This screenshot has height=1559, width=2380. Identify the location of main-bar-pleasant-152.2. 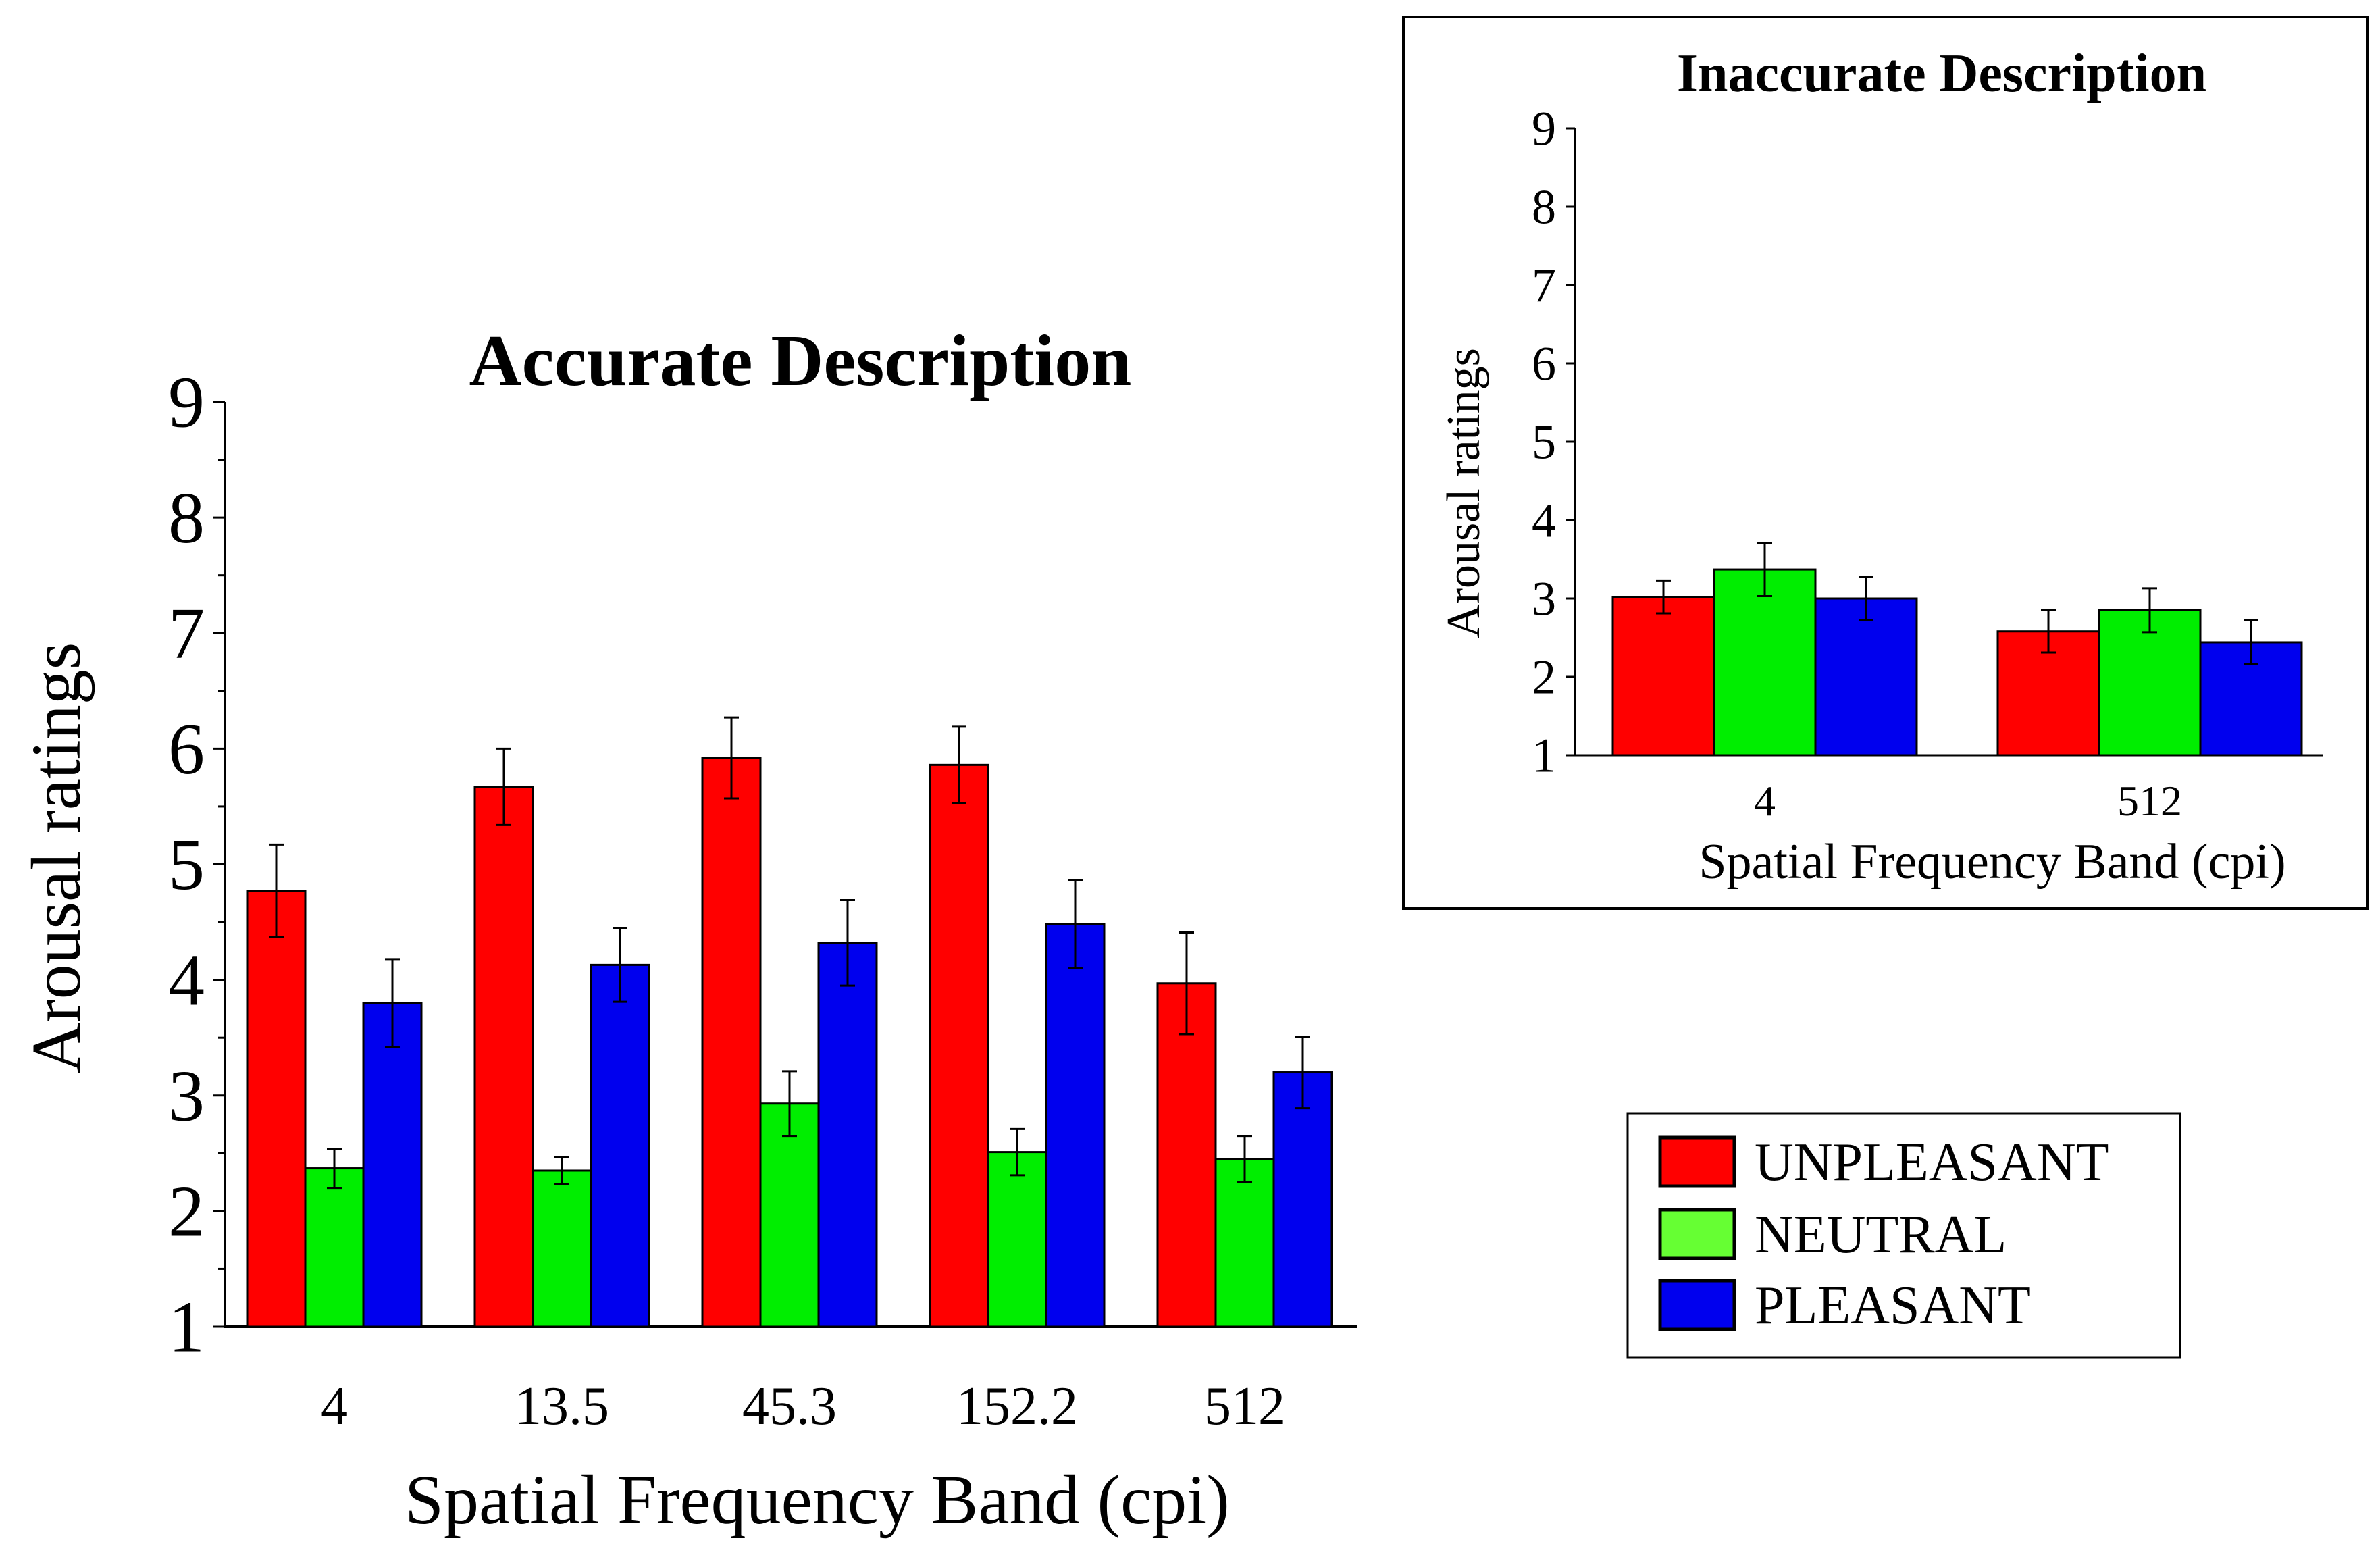
(1075, 1125).